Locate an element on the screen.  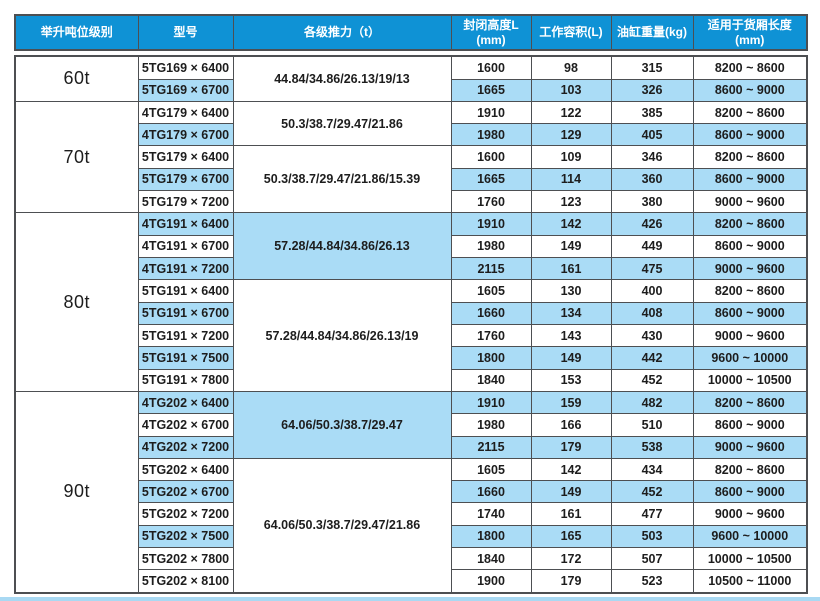
cylinder-weight-cell: 408 is located at coordinates (652, 313).